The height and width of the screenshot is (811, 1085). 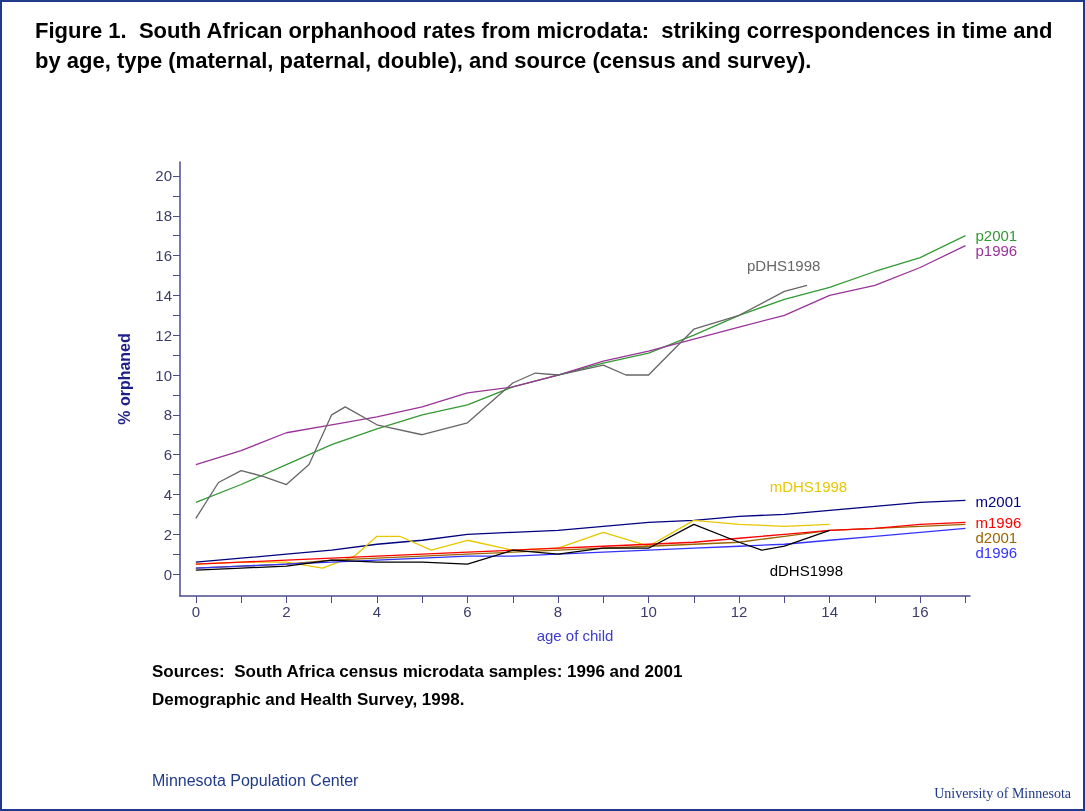 What do you see at coordinates (547, 45) in the screenshot?
I see `chart-title: Figure 1. South African orphanhood rates from microdata: striking correspondences in time and by age, type (maternal, paternal, double), and source (census and survey).` at bounding box center [547, 45].